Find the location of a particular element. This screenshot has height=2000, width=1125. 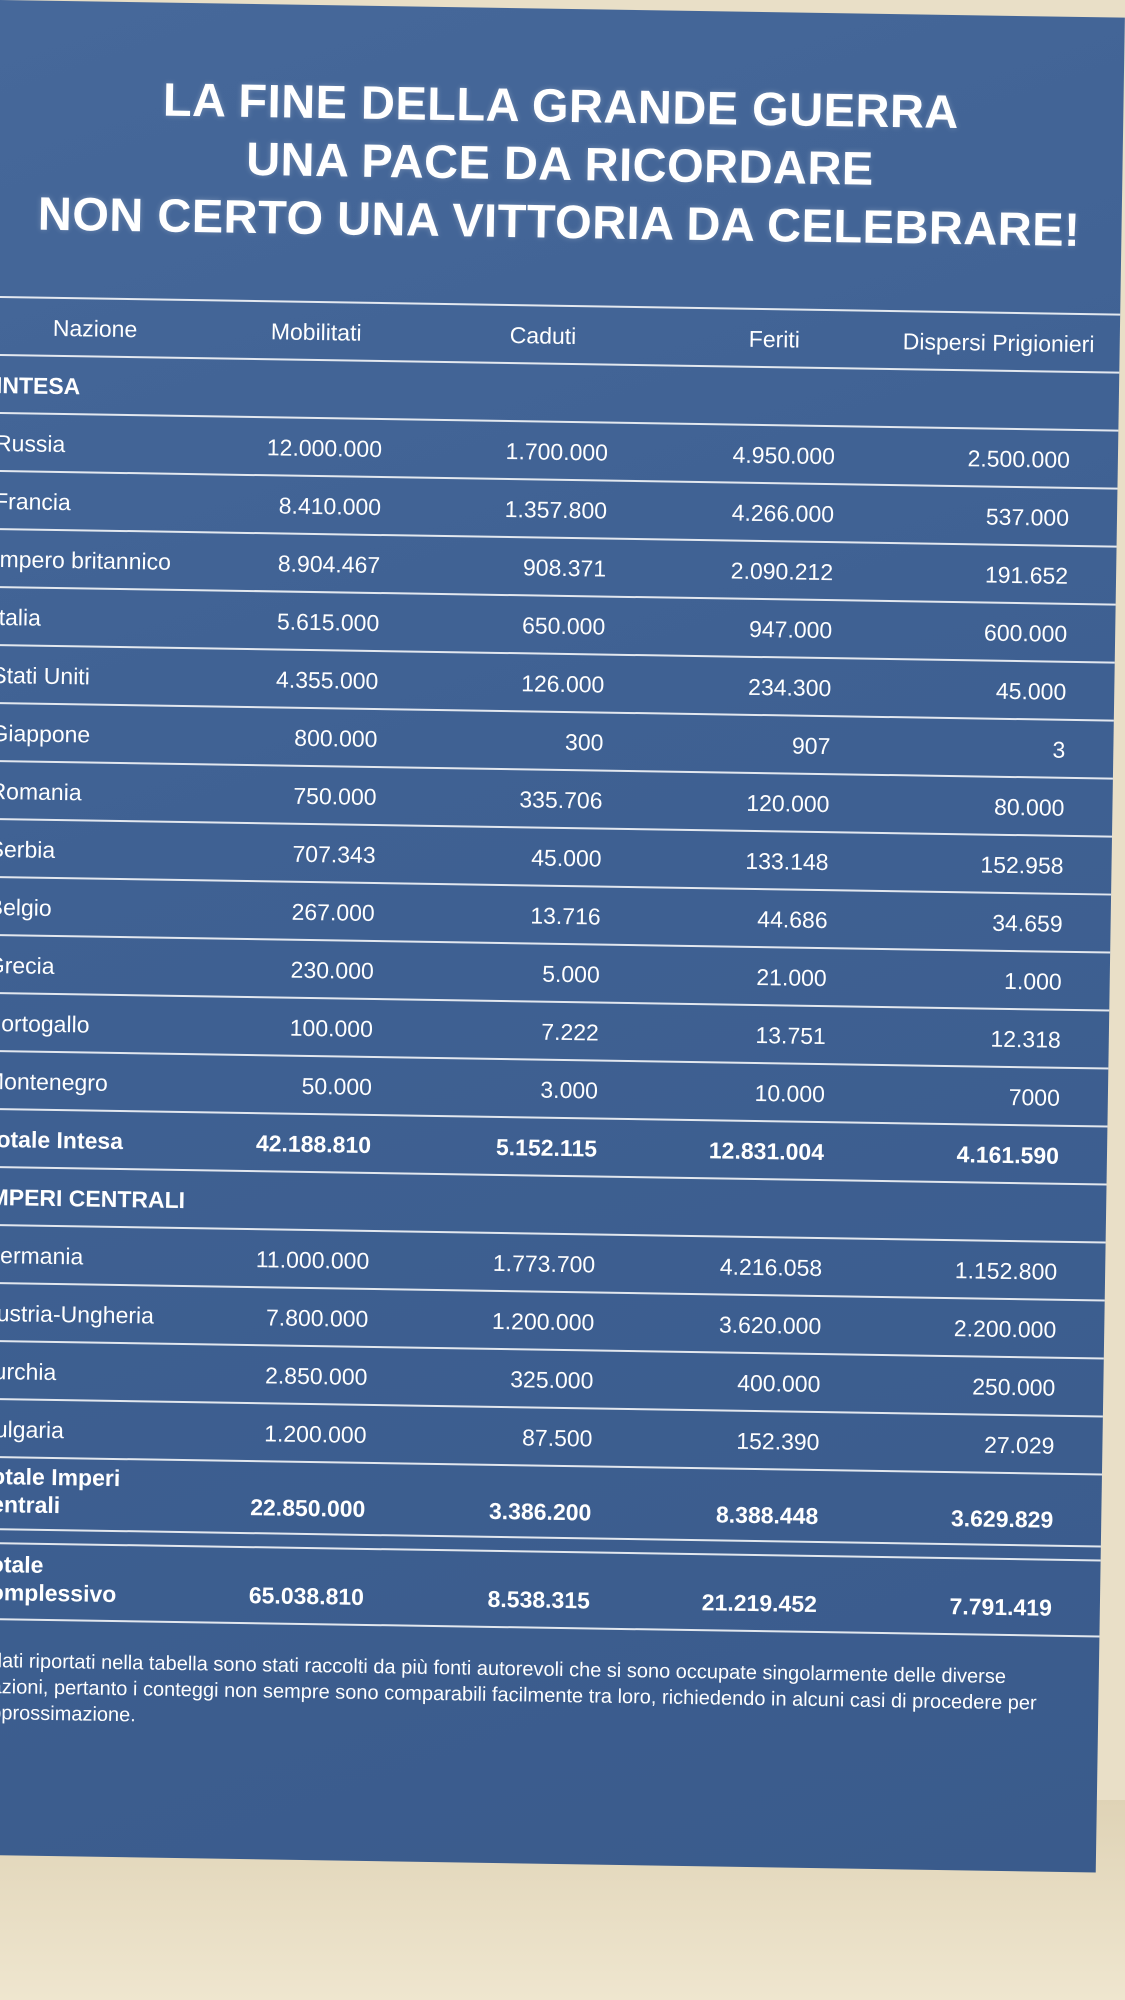

cell-value: 1.152.800 is located at coordinates (1006, 1271).